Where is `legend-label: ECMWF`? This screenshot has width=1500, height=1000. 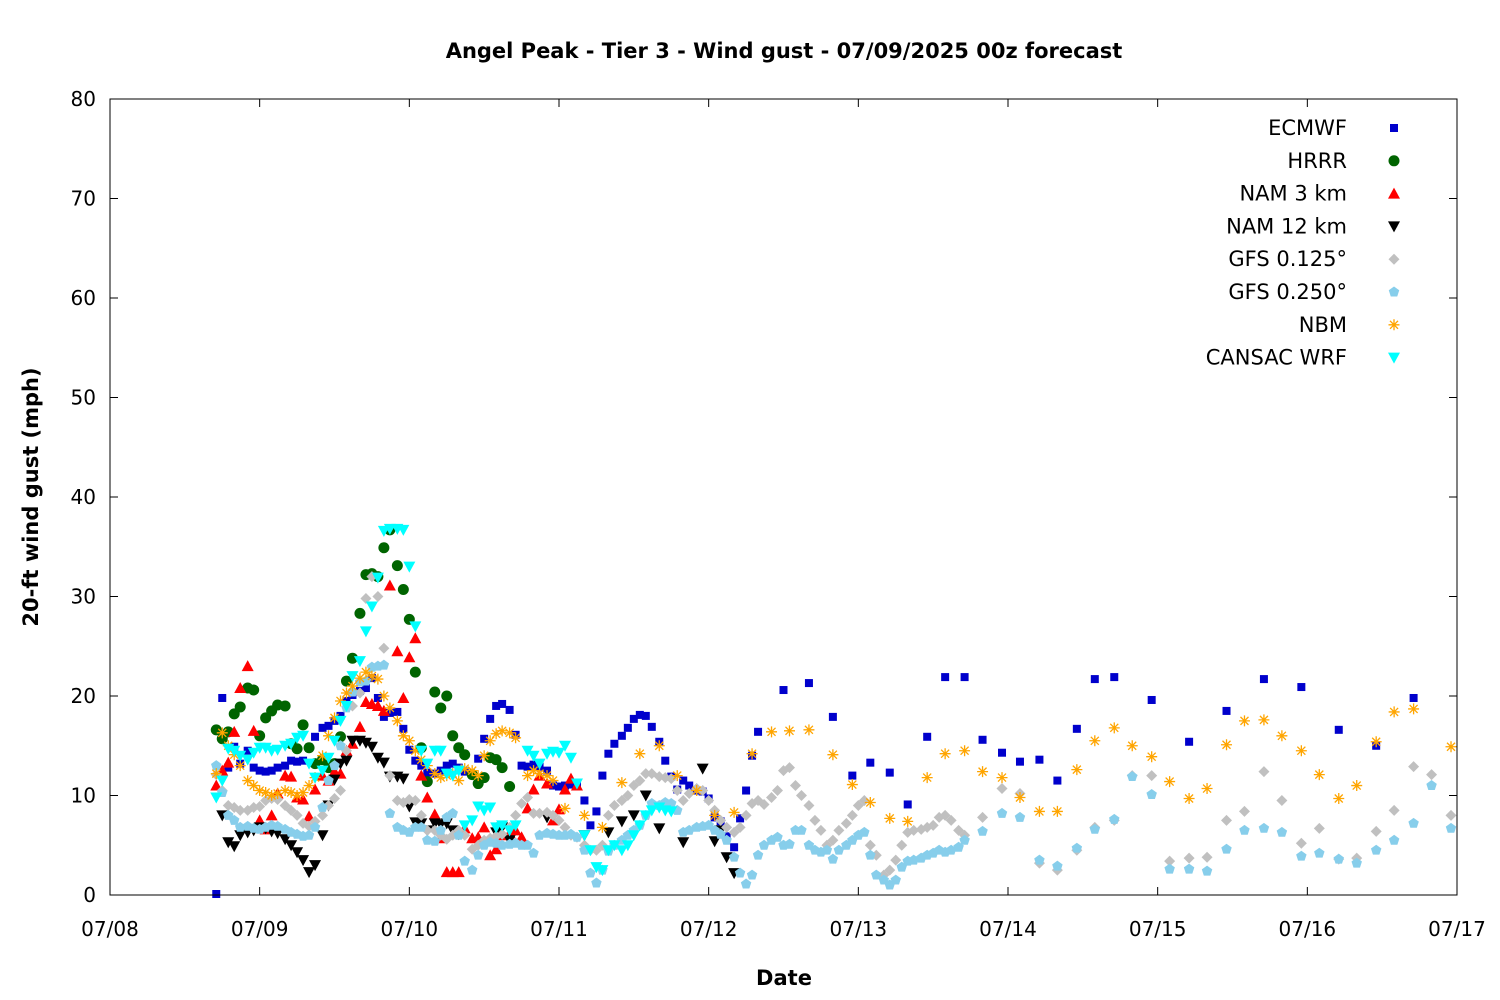 legend-label: ECMWF is located at coordinates (1307, 128).